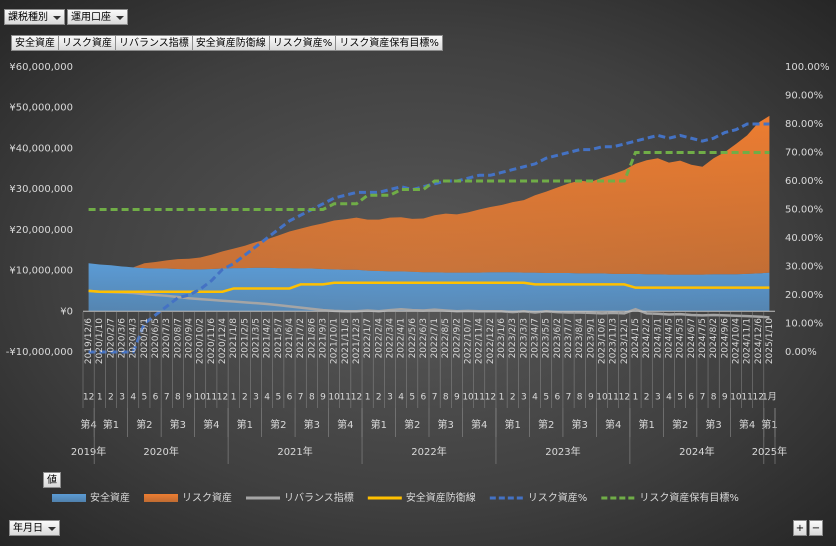  Describe the element at coordinates (725, 338) in the screenshot. I see `x-date-label: 2024/9/6` at that location.